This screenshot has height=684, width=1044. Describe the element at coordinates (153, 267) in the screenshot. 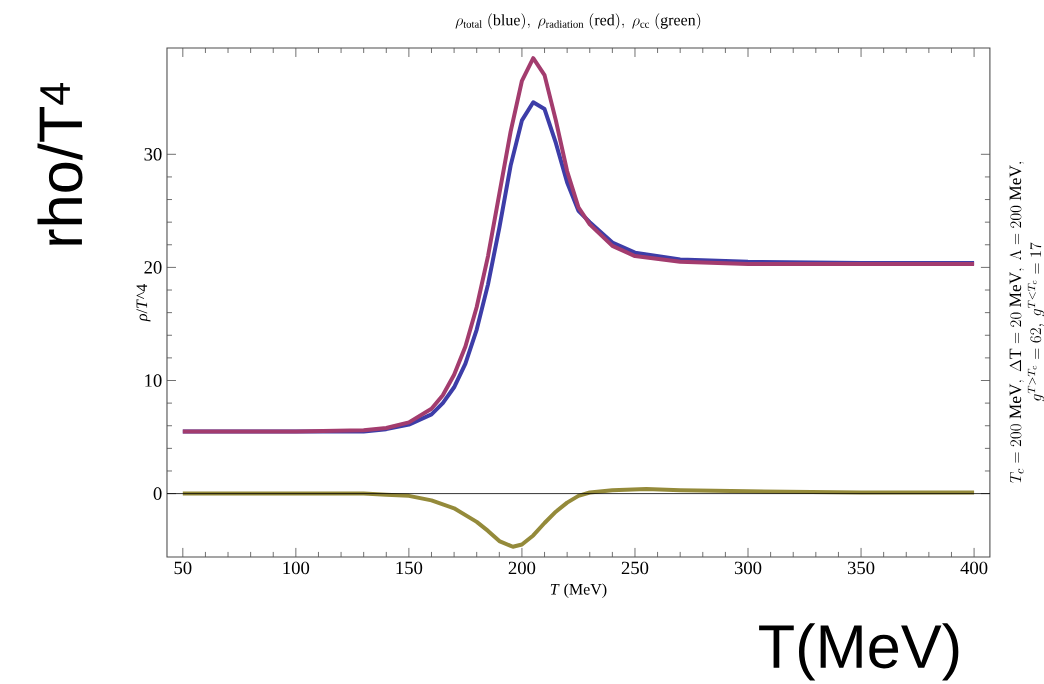

I see `y-tick-label: 20` at that location.